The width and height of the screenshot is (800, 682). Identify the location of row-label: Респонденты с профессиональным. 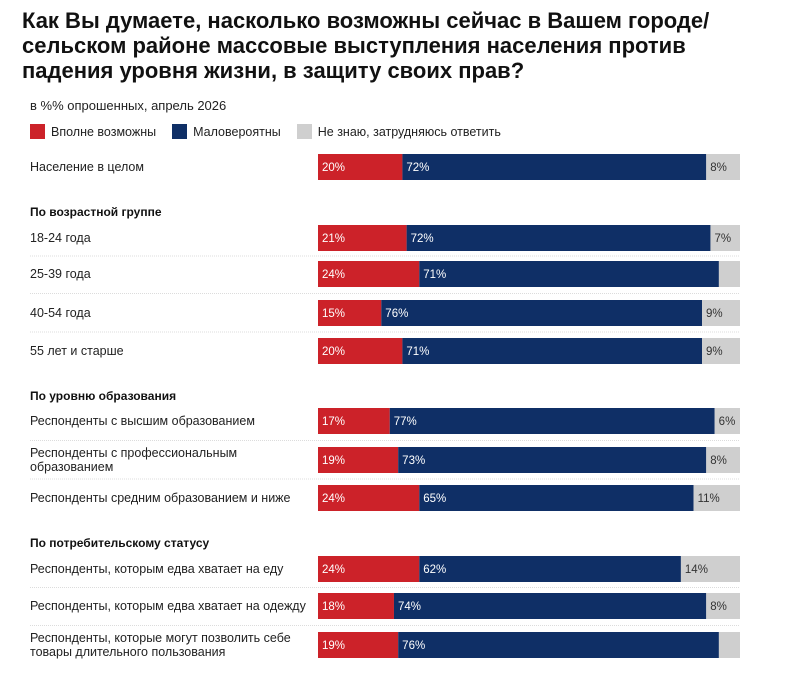
(133, 453).